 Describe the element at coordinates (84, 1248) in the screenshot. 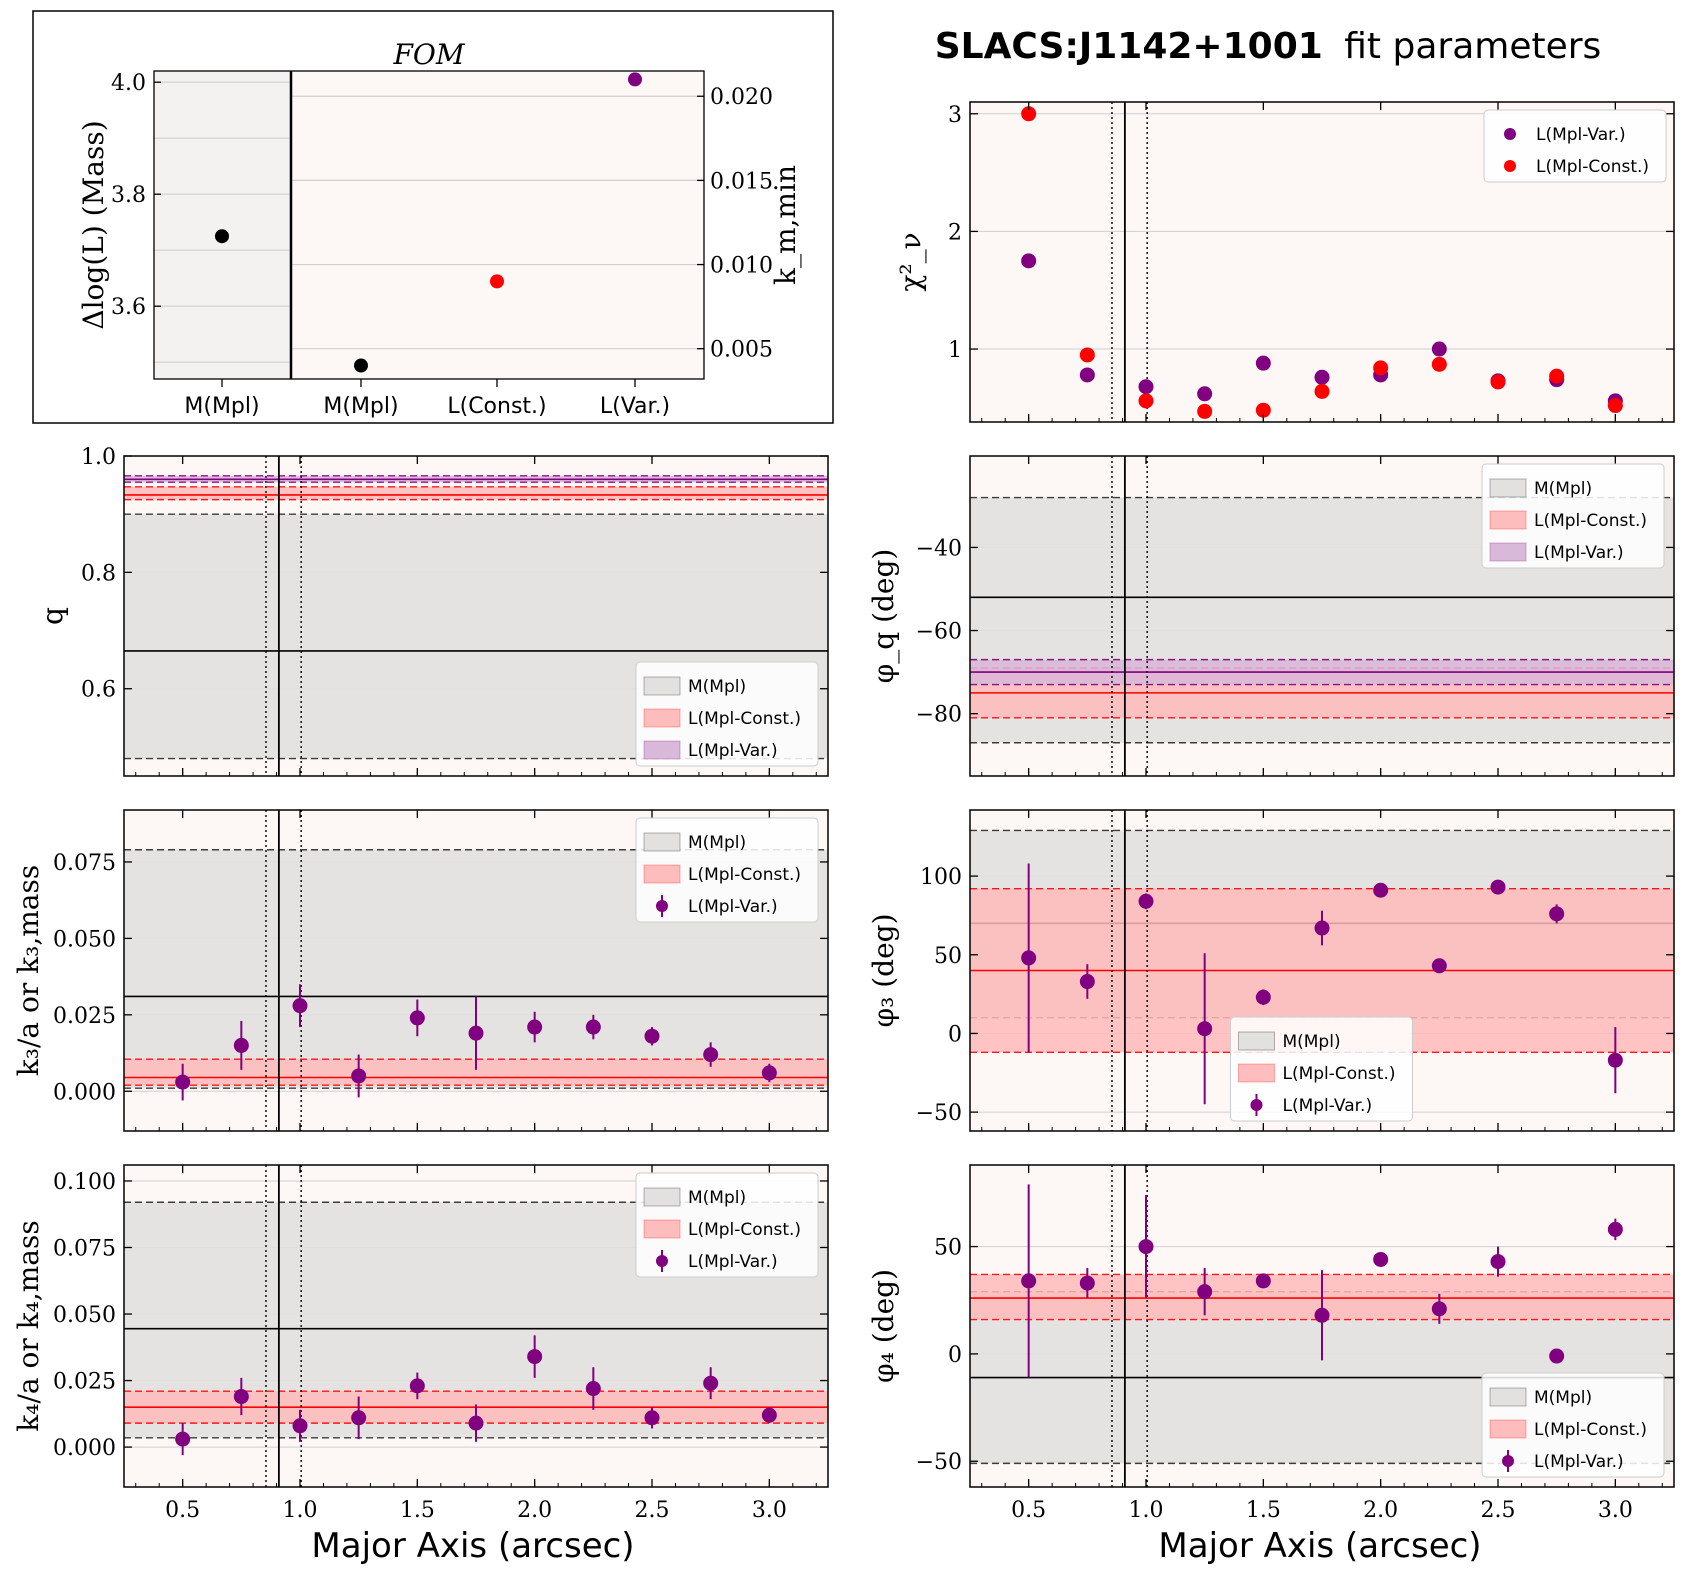

I see `k4-ytick-label: 0.075` at that location.